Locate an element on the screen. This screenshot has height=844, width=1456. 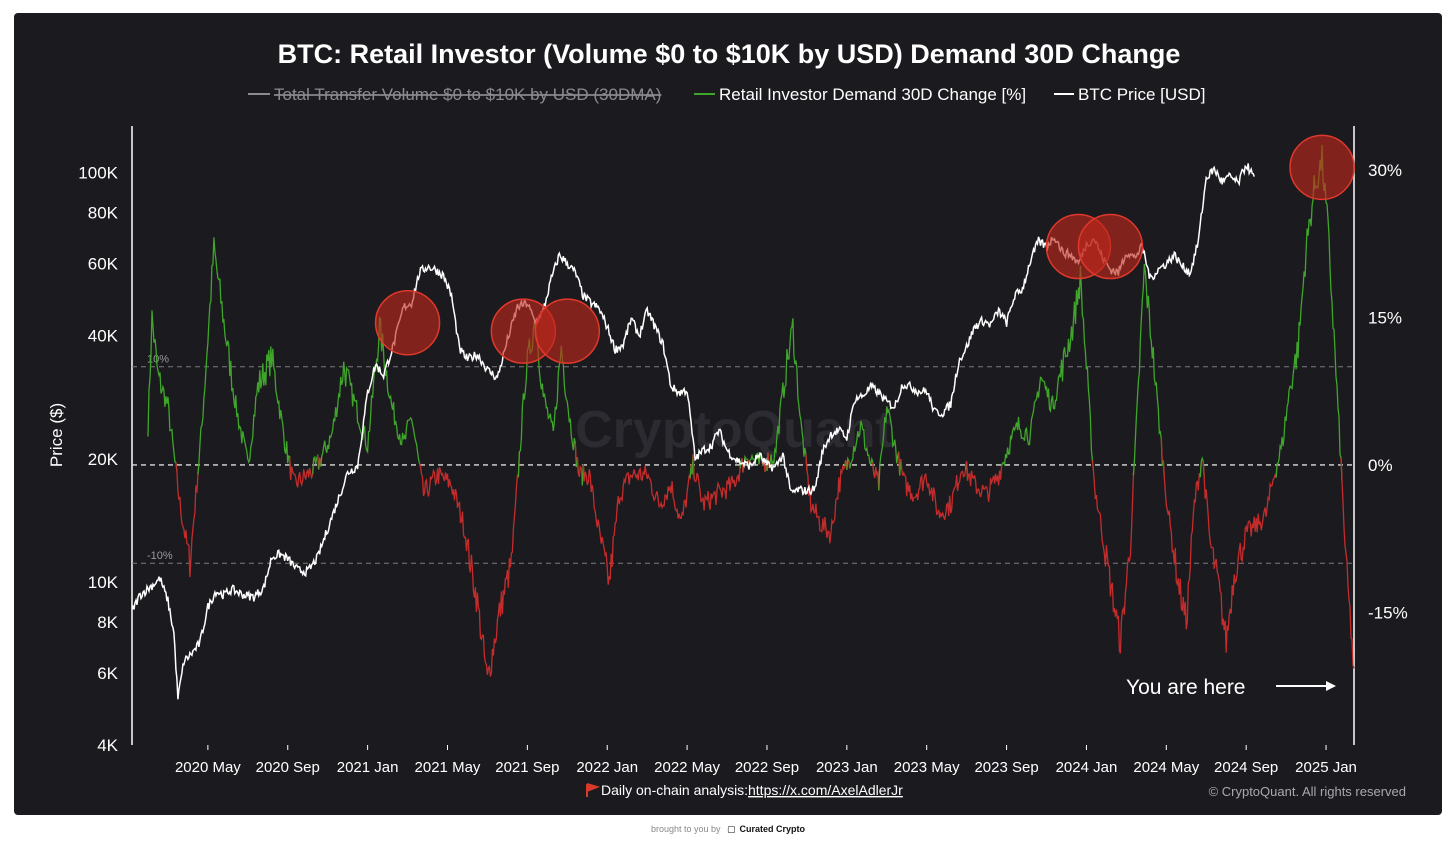
left-tick-label: 20K is located at coordinates (103, 459).